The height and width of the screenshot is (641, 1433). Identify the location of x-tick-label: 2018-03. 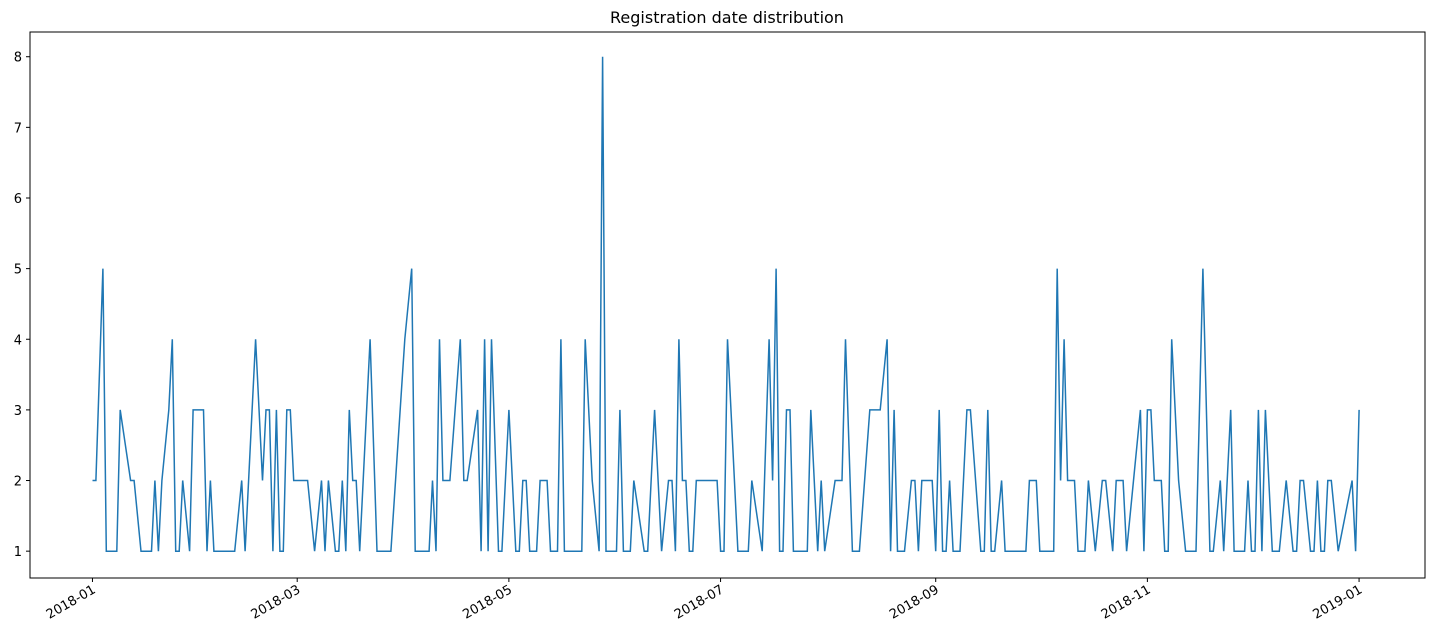
(276, 602).